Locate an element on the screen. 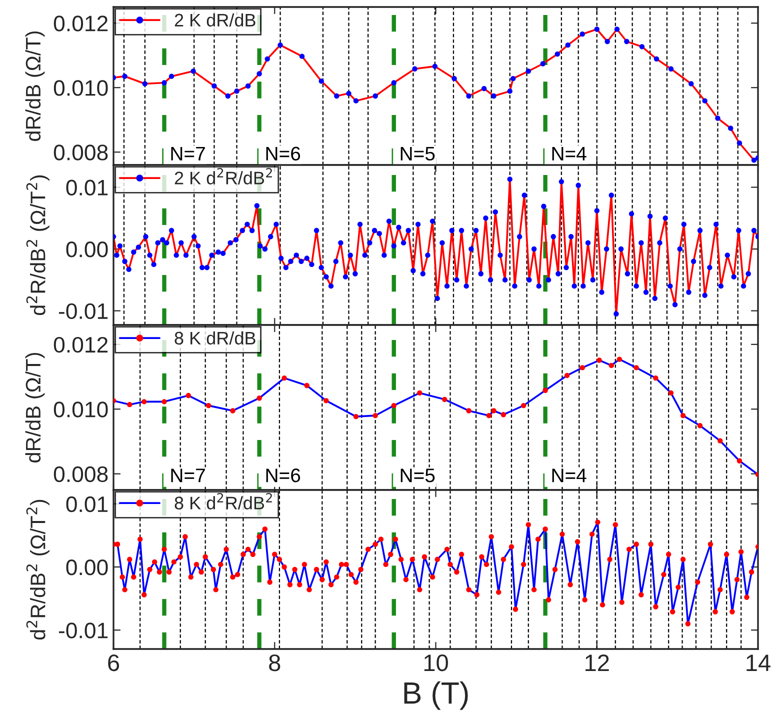  x-axis-title: B (T) is located at coordinates (436, 695).